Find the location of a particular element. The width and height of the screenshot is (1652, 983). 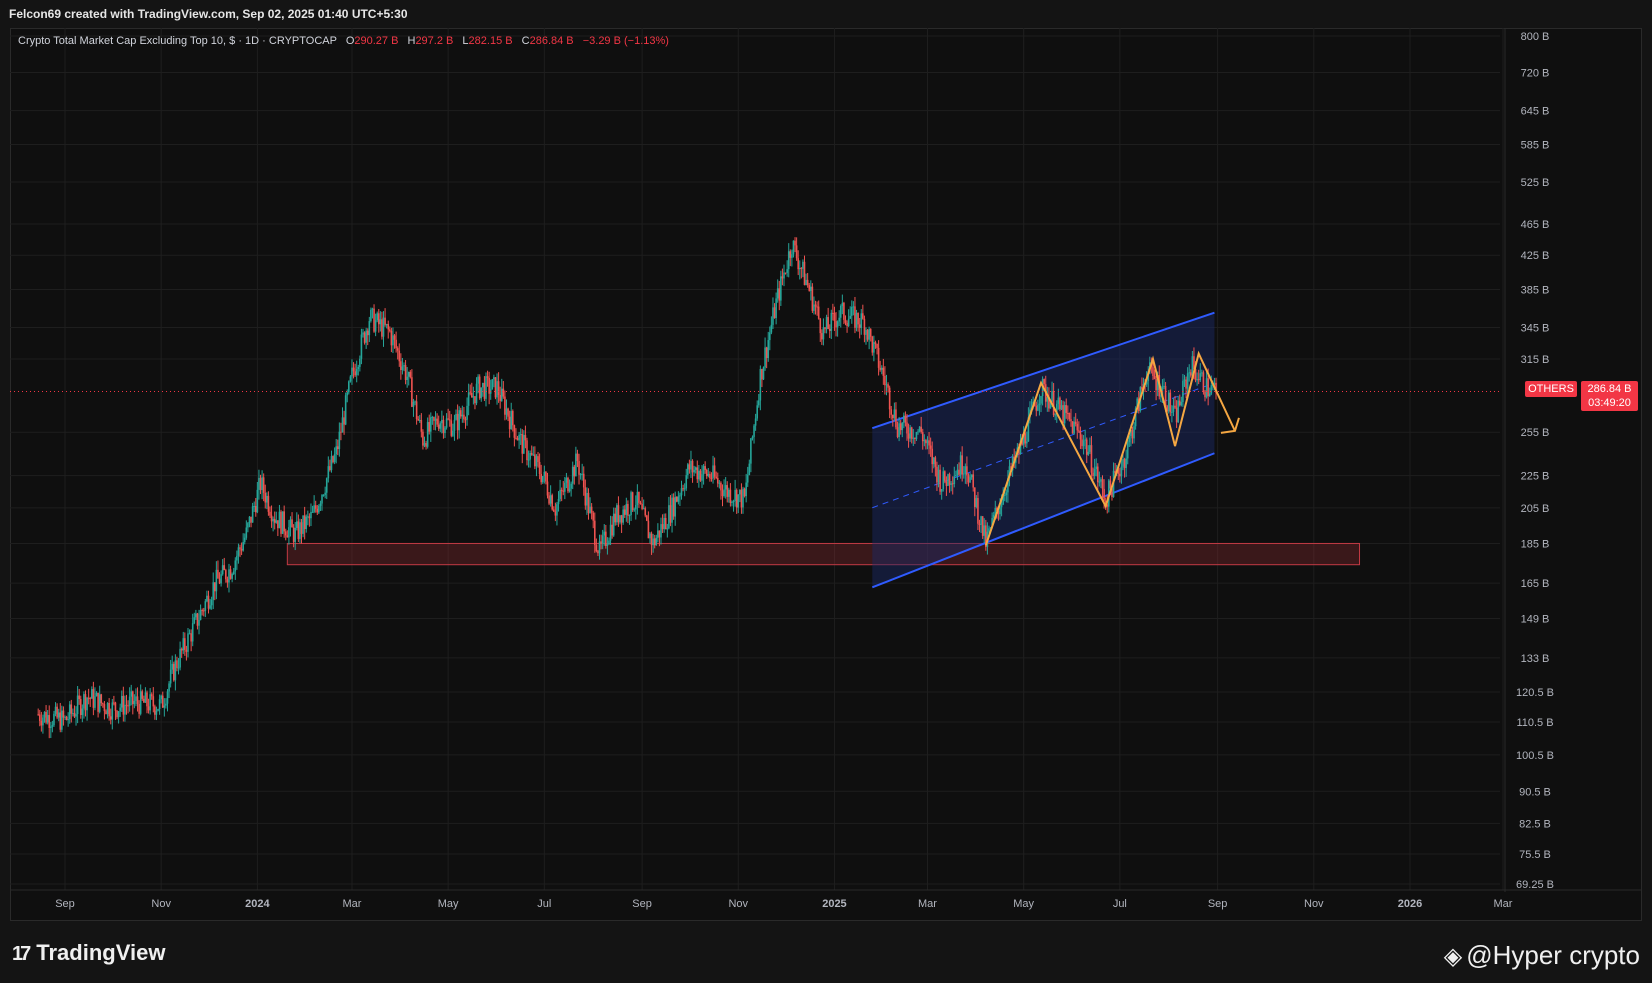

zigzag-arrowhead is located at coordinates (1230, 425).